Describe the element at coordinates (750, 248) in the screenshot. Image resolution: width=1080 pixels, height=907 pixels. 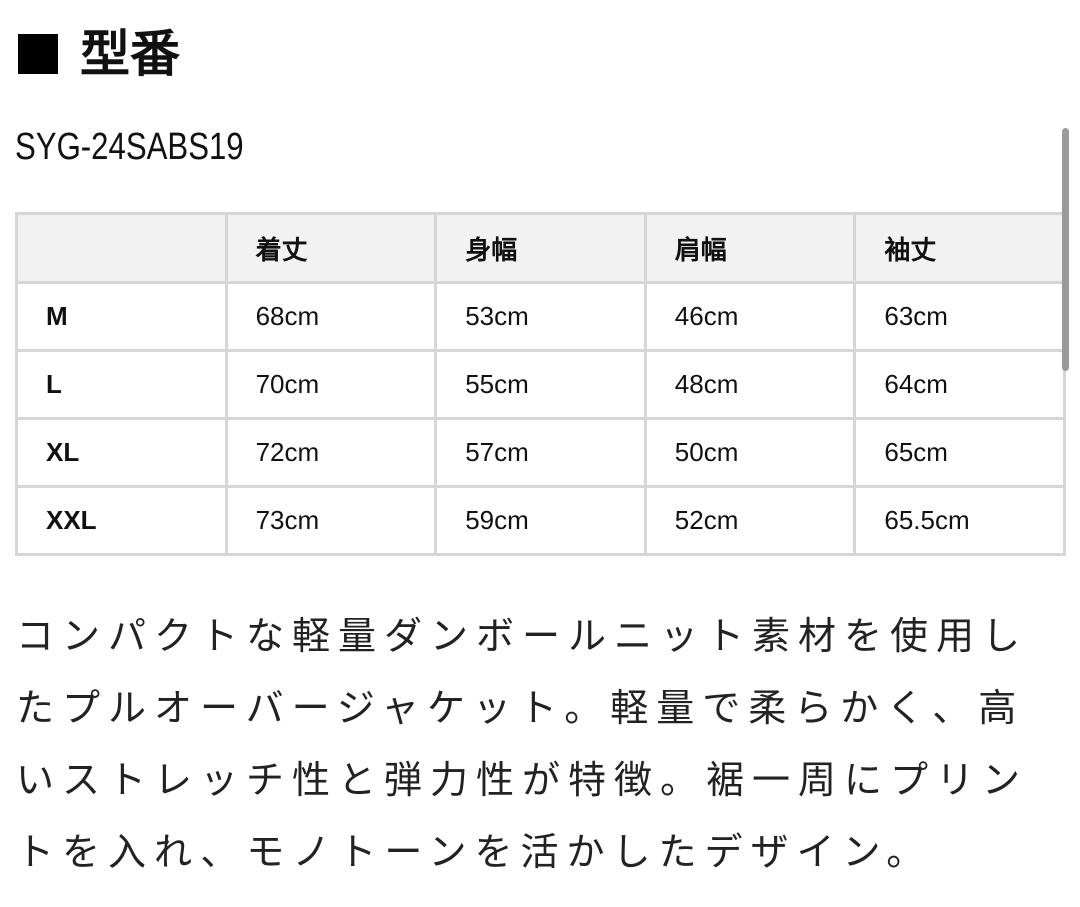
I see `header-cell: 肩幅` at that location.